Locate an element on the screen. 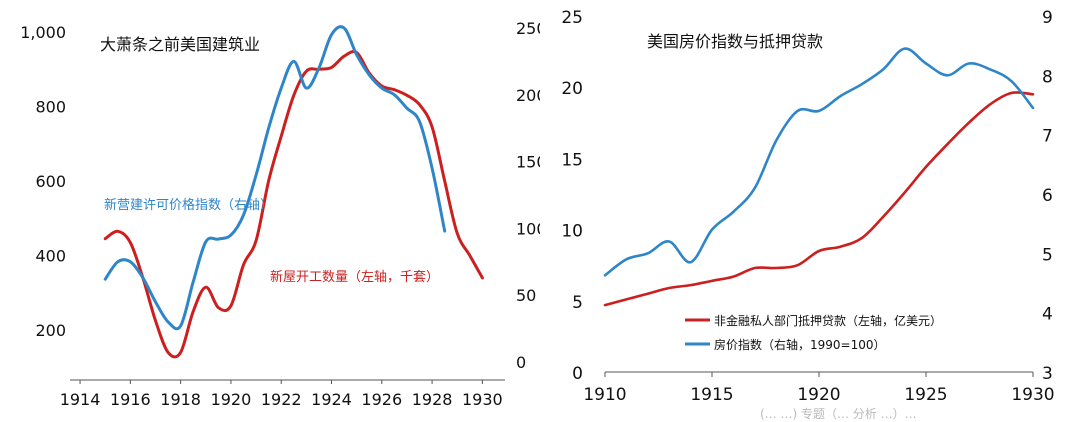 The height and width of the screenshot is (422, 1080). right-y-tick-label: 50 is located at coordinates (526, 295).